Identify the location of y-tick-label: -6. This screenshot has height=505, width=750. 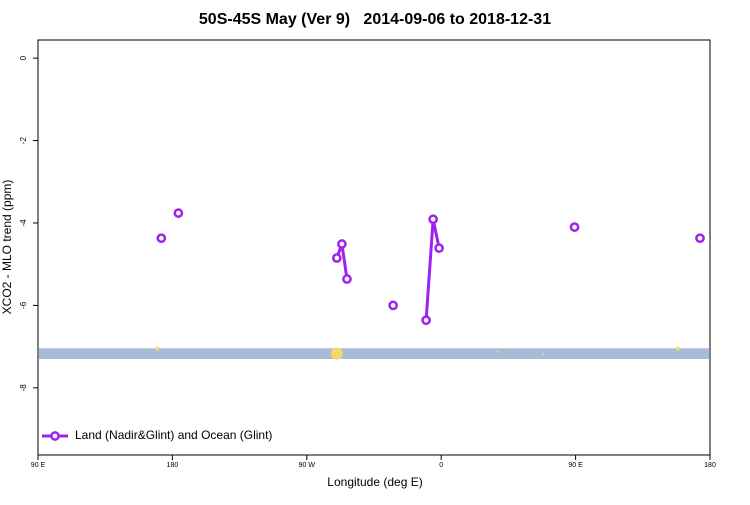
(23, 305).